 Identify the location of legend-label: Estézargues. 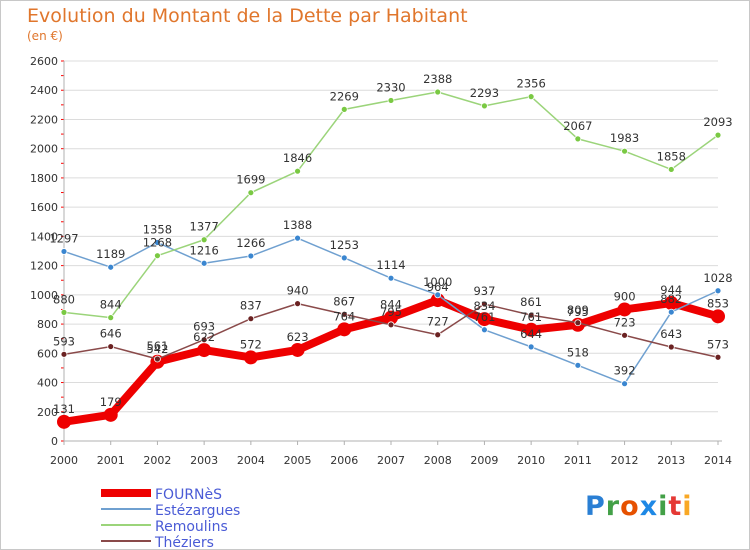
(197, 511).